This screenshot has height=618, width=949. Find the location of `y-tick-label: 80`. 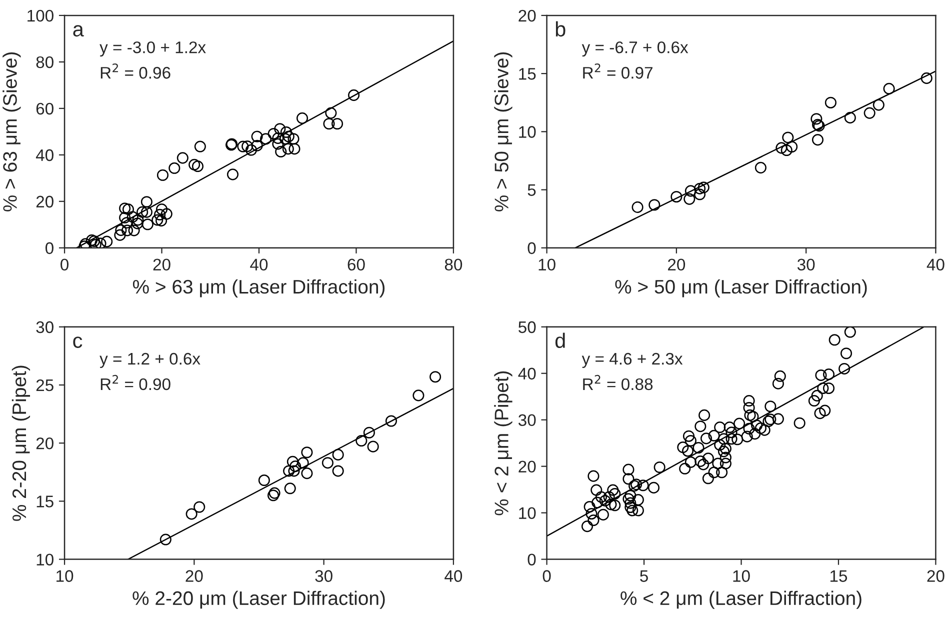

y-tick-label: 80 is located at coordinates (45, 62).